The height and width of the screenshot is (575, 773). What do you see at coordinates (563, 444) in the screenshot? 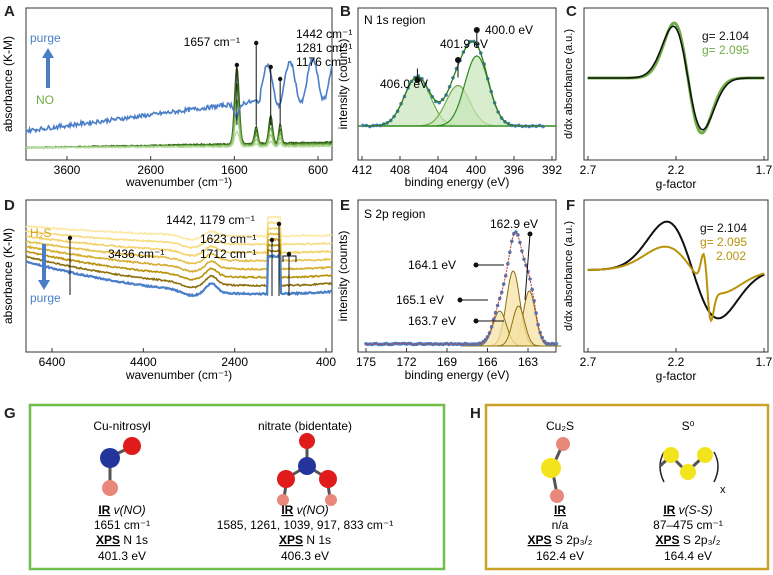
I see `cu-atom-top` at bounding box center [563, 444].